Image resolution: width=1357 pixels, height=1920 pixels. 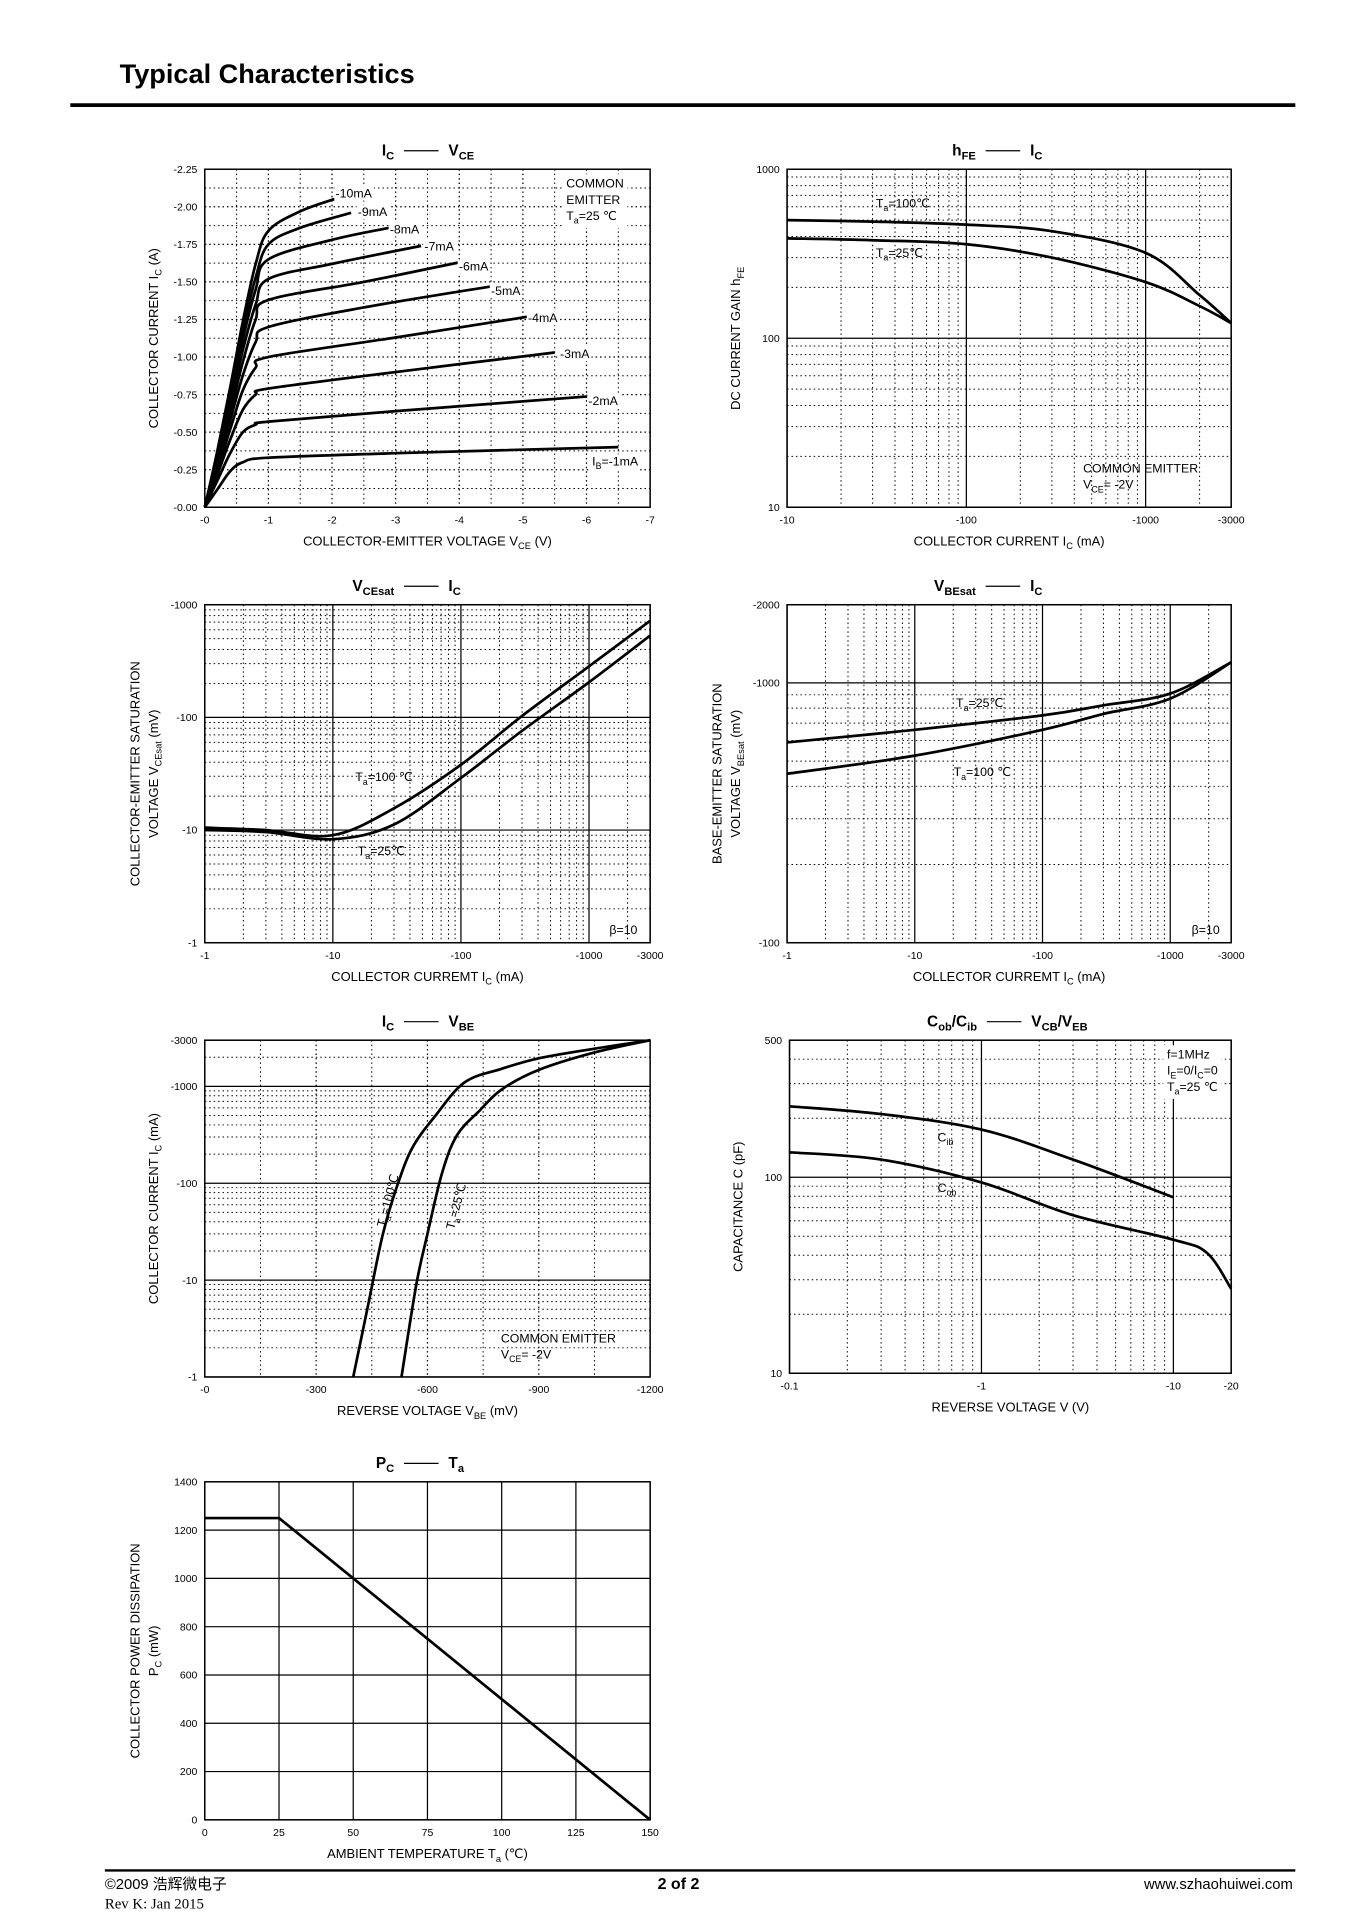 What do you see at coordinates (1173, 1386) in the screenshot?
I see `x-tick-label: -10` at bounding box center [1173, 1386].